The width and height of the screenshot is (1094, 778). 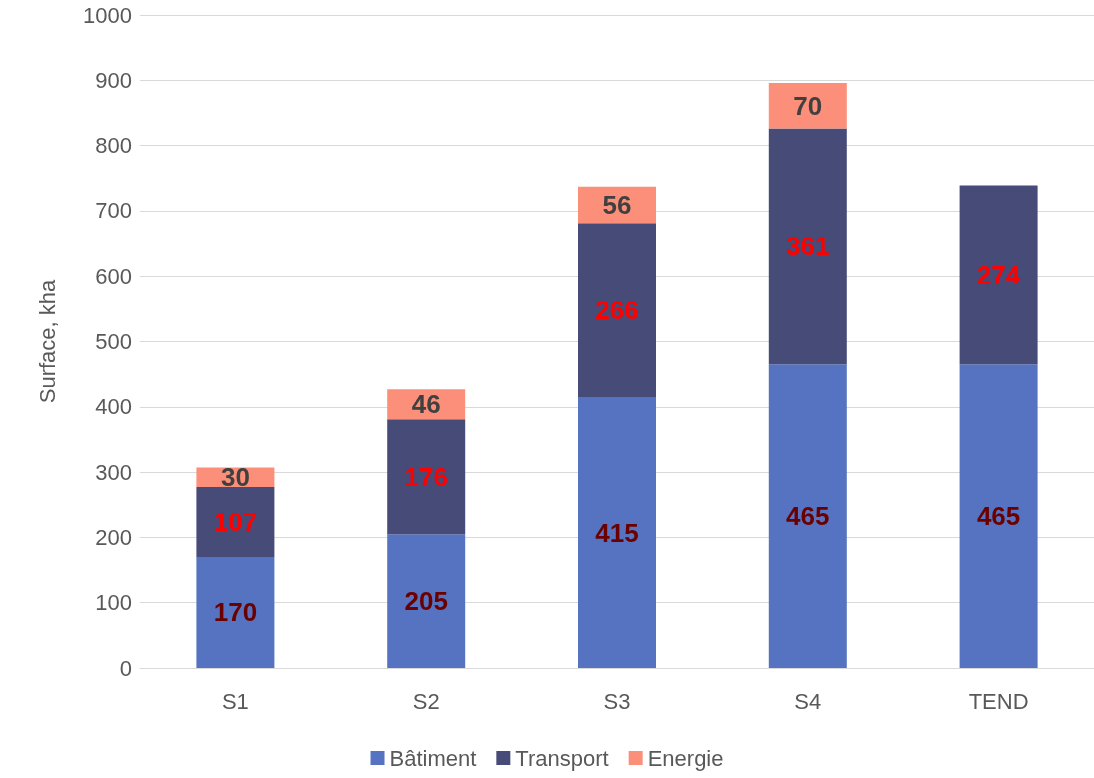 What do you see at coordinates (113, 276) in the screenshot?
I see `y-tick-label: 600` at bounding box center [113, 276].